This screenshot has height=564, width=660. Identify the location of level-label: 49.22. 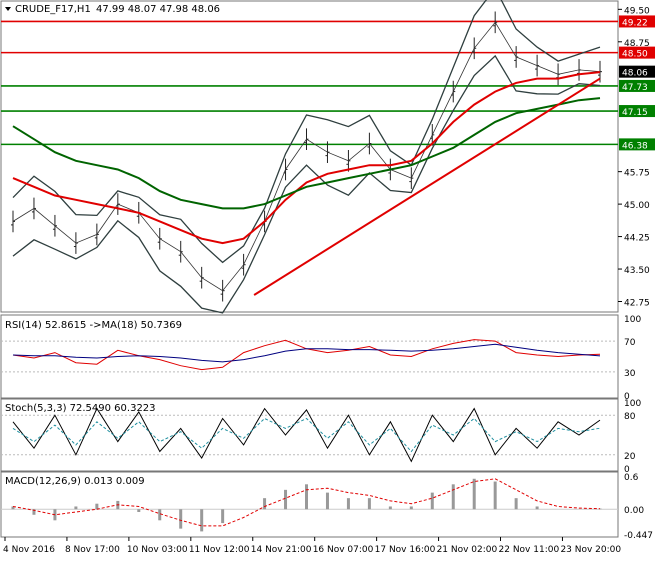
(635, 23).